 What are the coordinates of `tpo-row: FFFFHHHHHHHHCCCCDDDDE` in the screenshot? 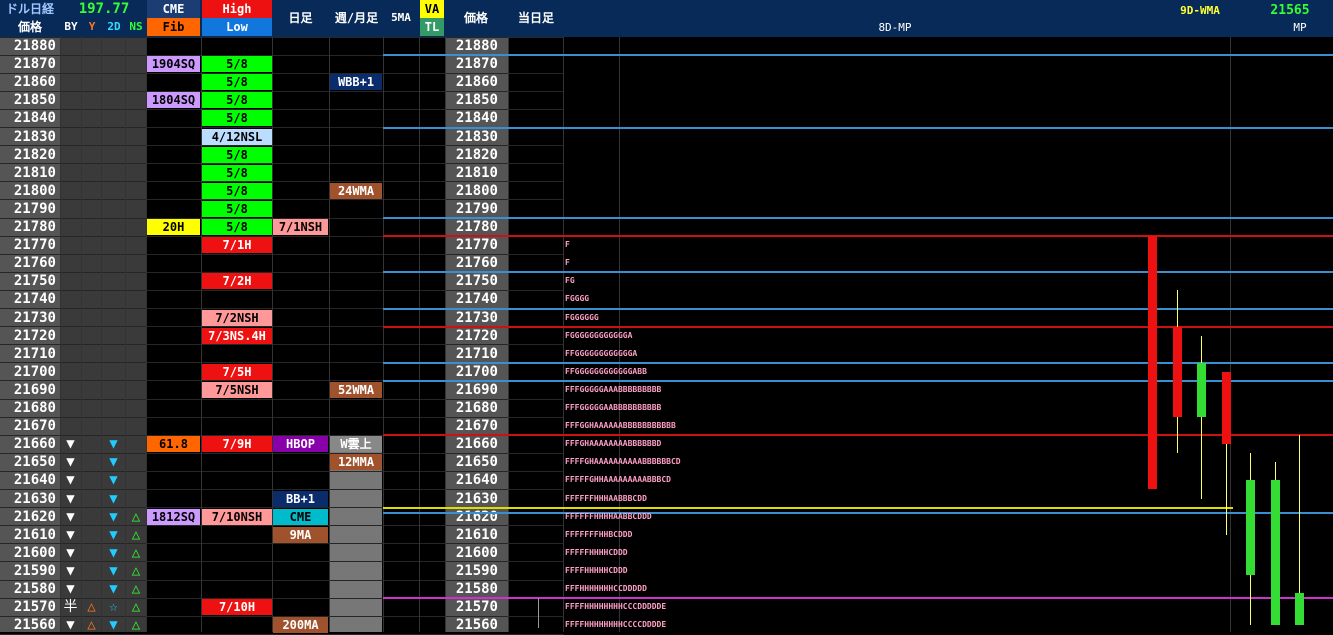 It's located at (616, 625).